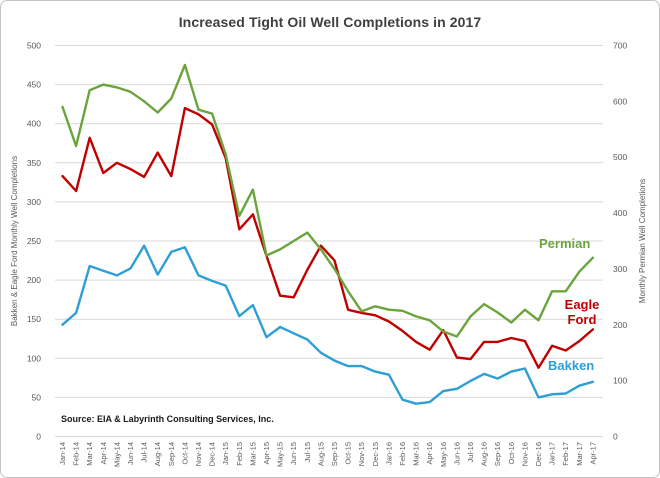 Image resolution: width=660 pixels, height=478 pixels. What do you see at coordinates (524, 454) in the screenshot?
I see `x-axis-tick: Nov-16` at bounding box center [524, 454].